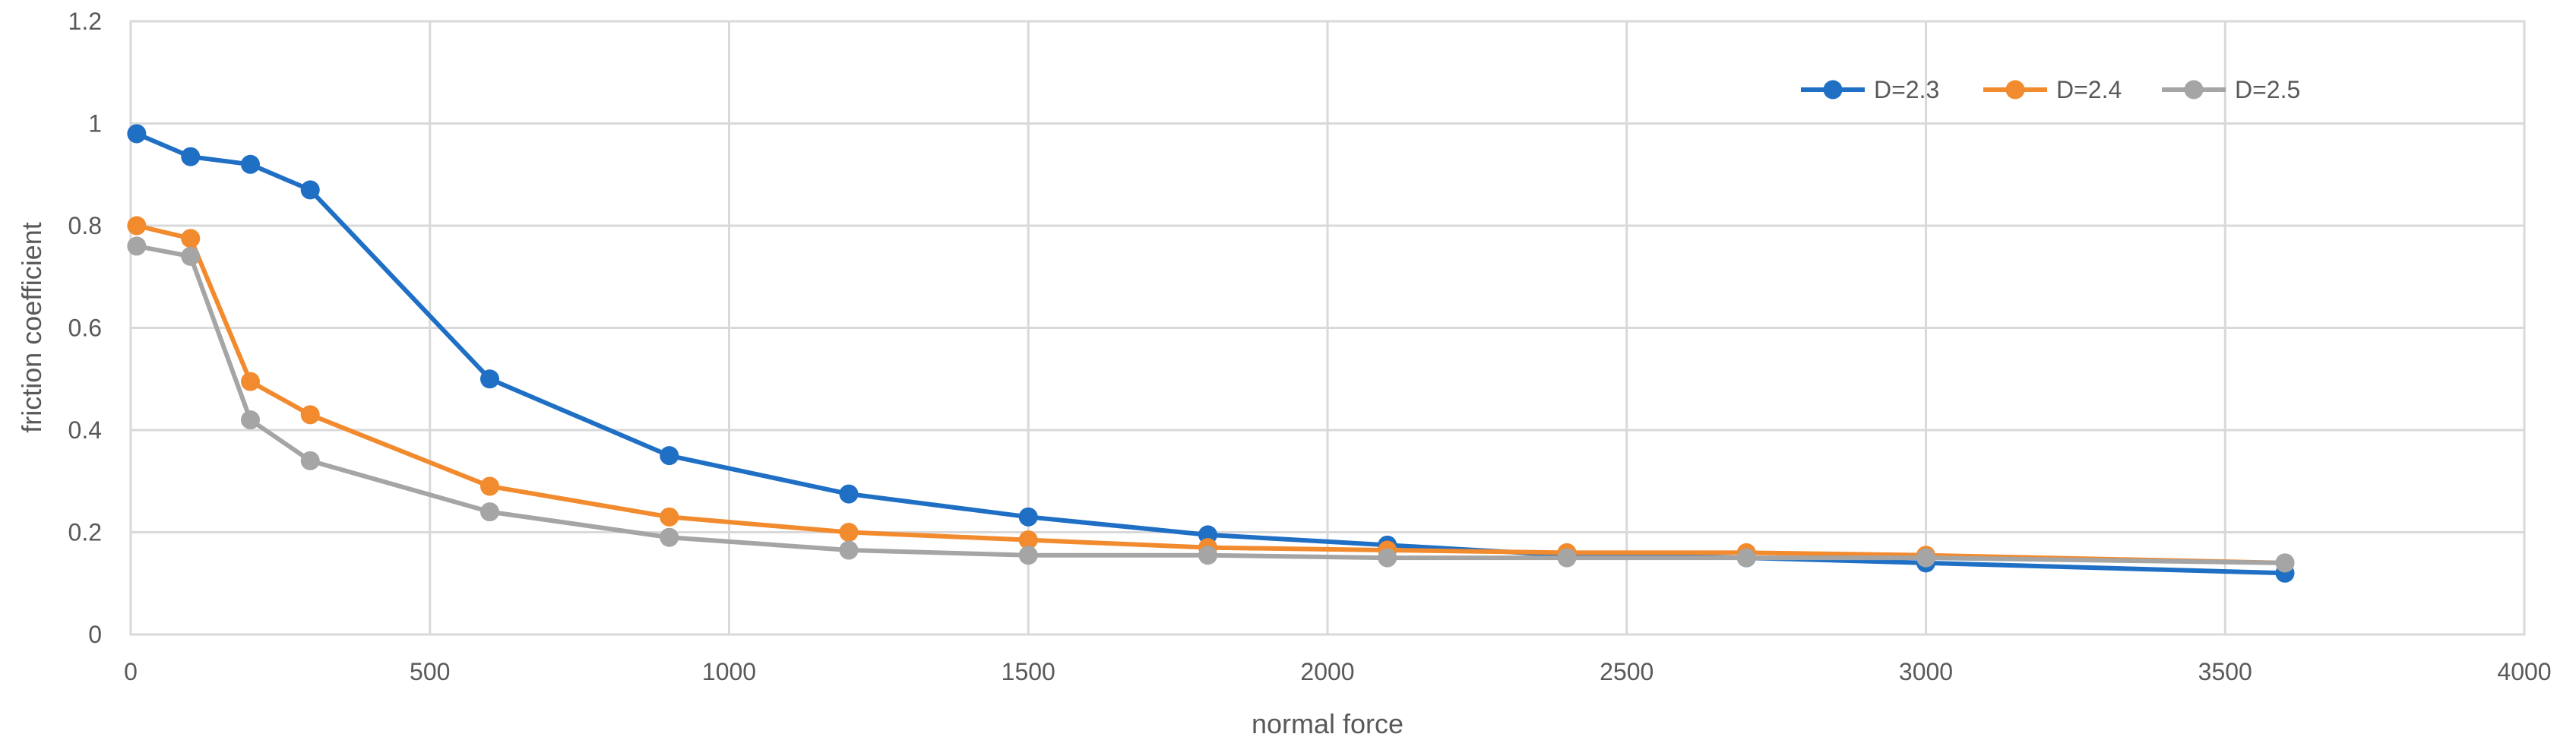  What do you see at coordinates (1906, 89) in the screenshot?
I see `legend-label: D=2.3` at bounding box center [1906, 89].